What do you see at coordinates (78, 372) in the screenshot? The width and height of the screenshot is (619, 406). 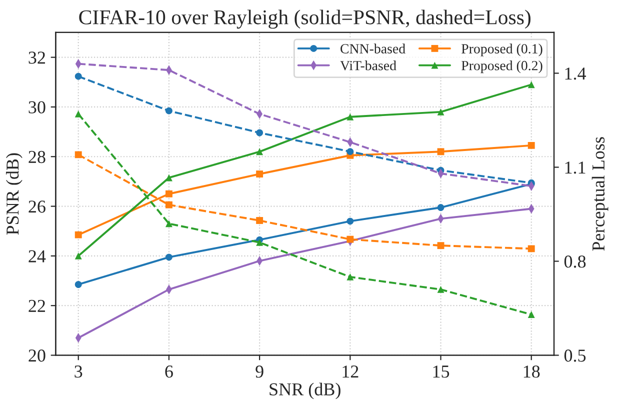 I see `x-tick-label: 3` at bounding box center [78, 372].